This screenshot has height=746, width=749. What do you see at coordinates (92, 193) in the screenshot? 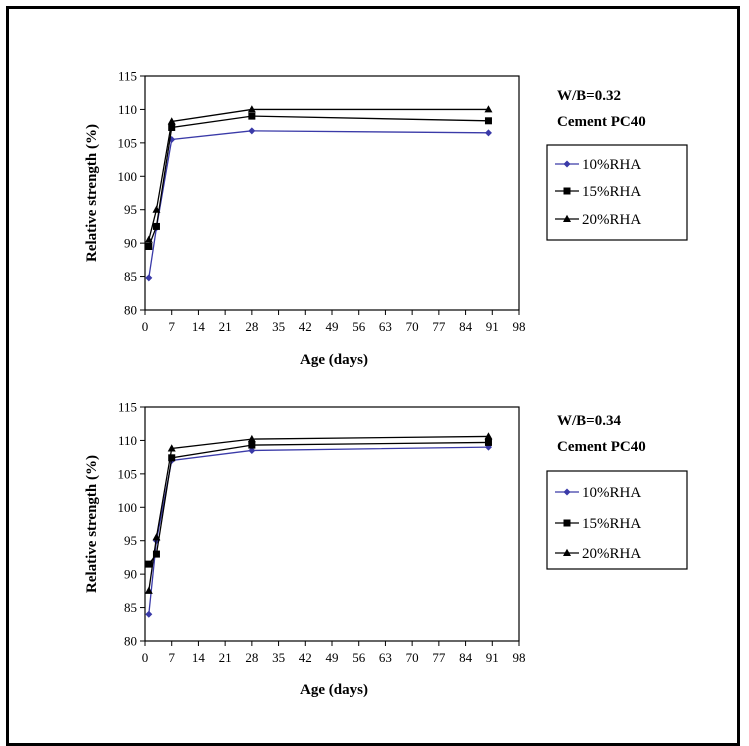
I see `y-axis-title: Relative strength (%)` at bounding box center [92, 193].